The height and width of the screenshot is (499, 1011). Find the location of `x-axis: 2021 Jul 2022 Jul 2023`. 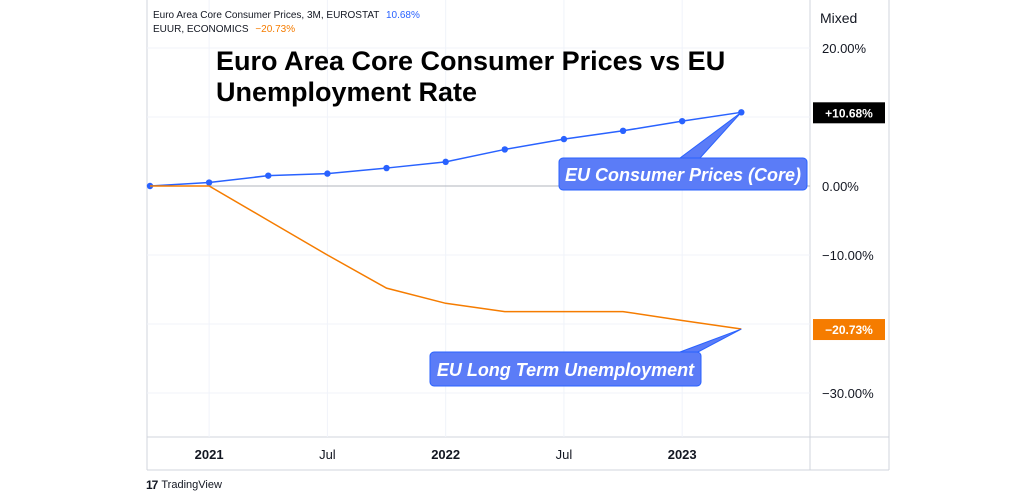

x-axis: 2021 Jul 2022 Jul 2023 is located at coordinates (446, 454).